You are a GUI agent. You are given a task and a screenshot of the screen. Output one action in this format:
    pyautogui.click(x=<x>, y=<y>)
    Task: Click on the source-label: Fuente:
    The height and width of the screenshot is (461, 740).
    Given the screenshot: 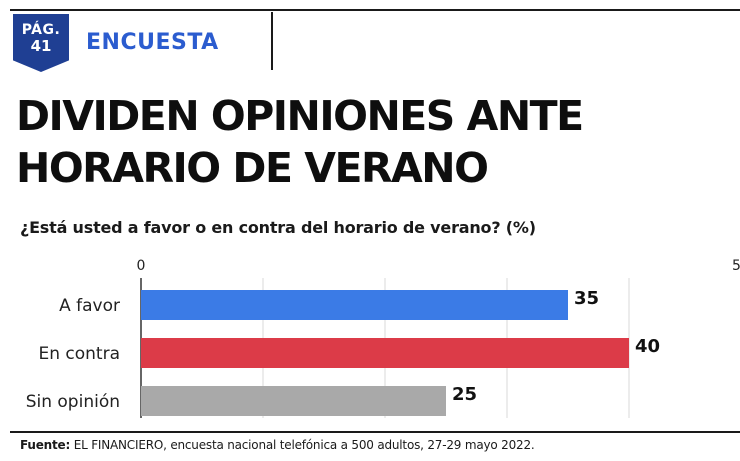 What is the action you would take?
    pyautogui.click(x=45, y=445)
    